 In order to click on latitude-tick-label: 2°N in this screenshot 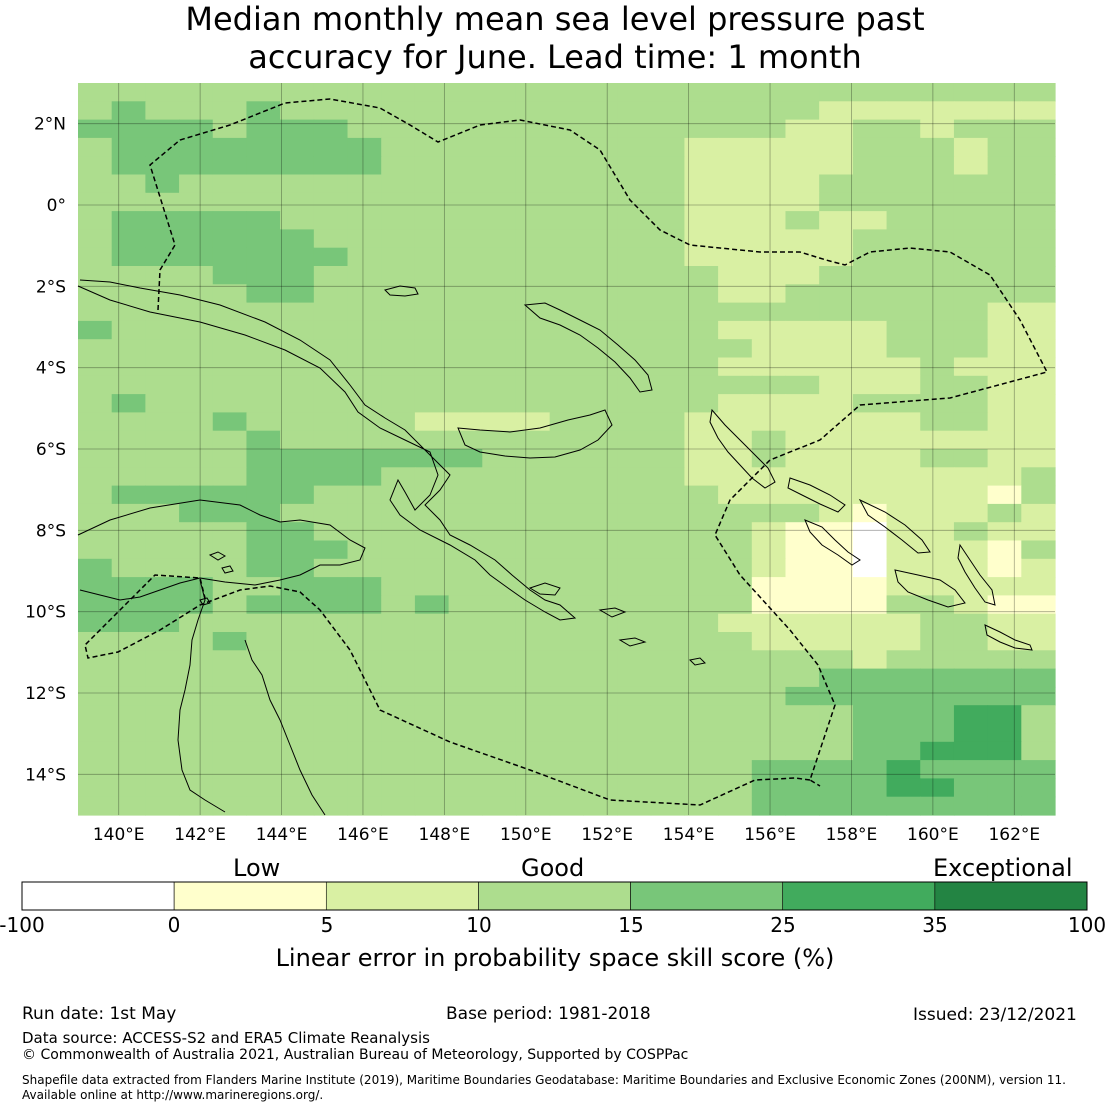, I will do `click(50, 125)`.